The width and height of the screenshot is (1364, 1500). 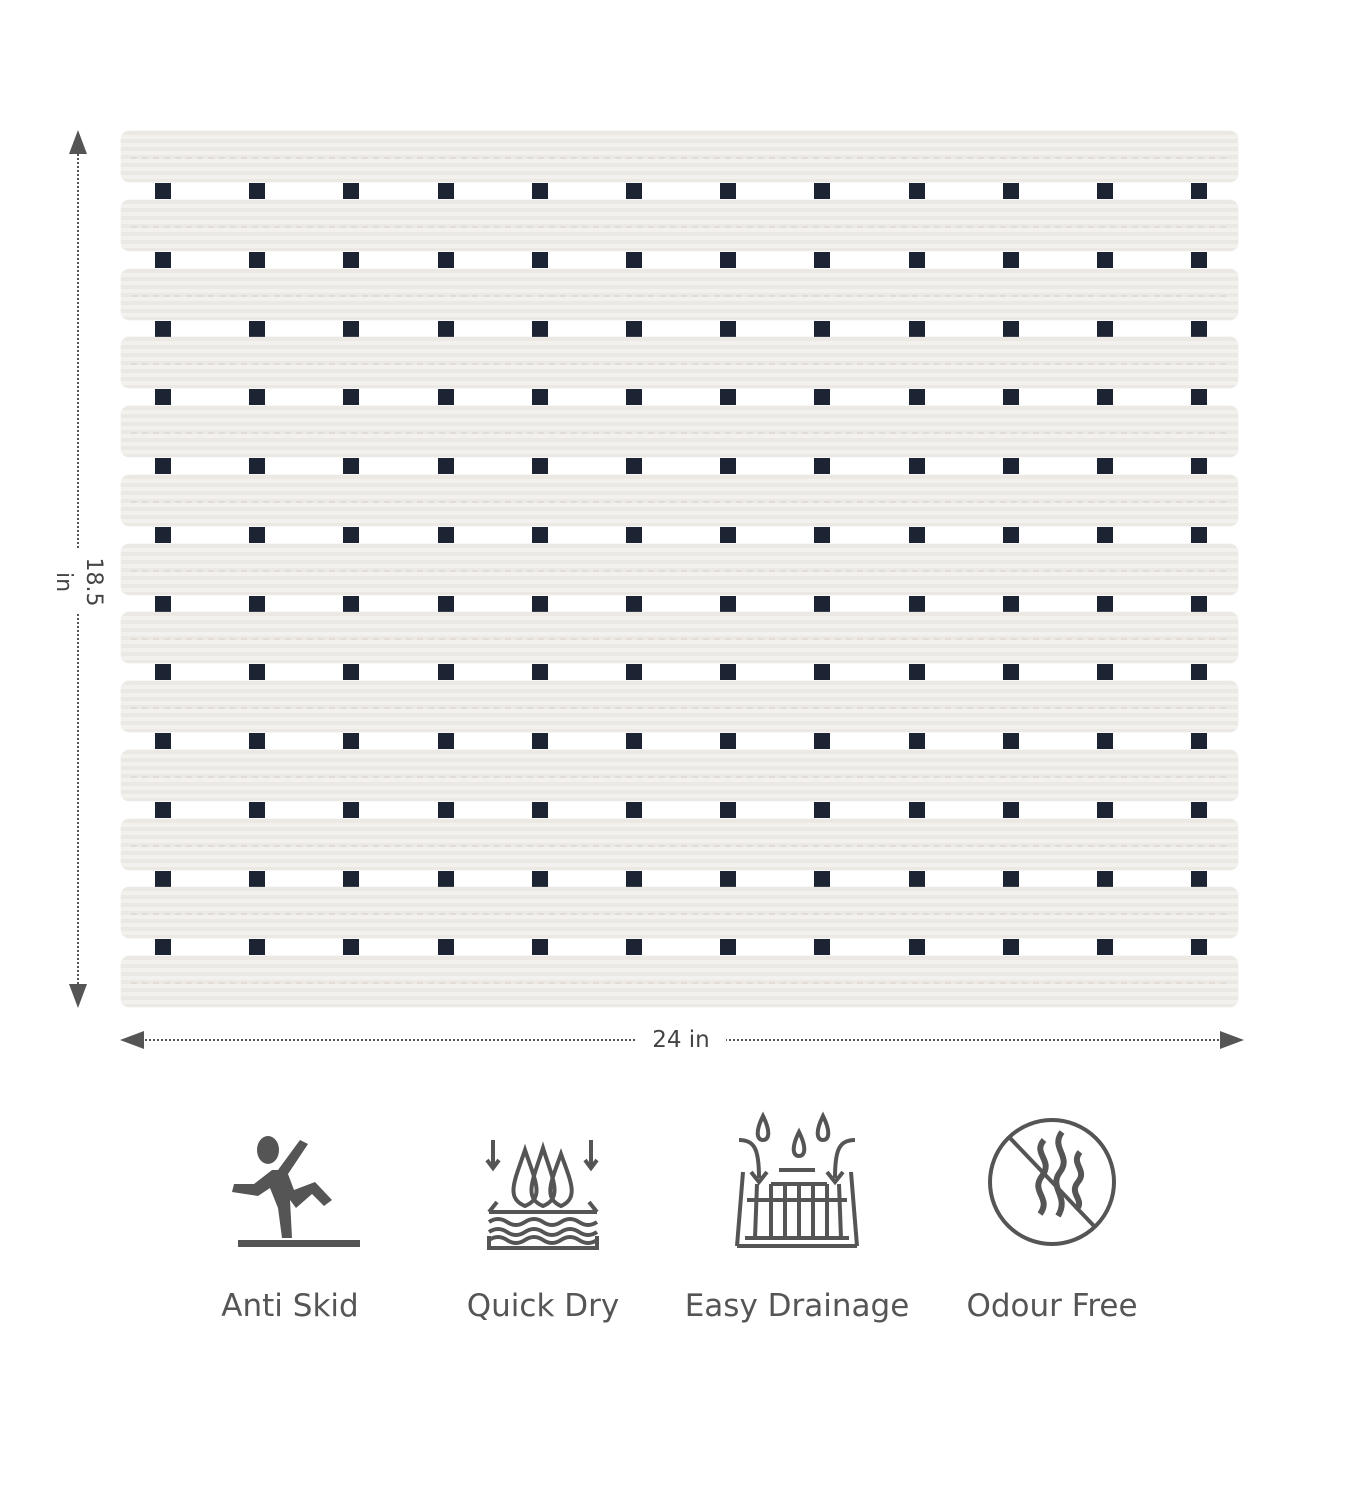 I want to click on water-drops-layers-icon, so click(x=542, y=1195).